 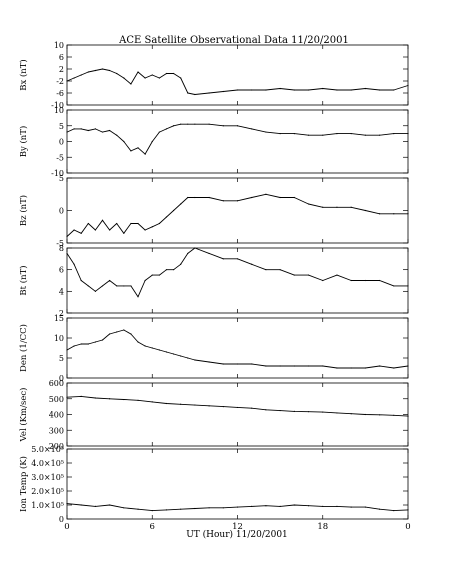 What do you see at coordinates (59, 318) in the screenshot?
I see `y-tick-label: 15` at bounding box center [59, 318].